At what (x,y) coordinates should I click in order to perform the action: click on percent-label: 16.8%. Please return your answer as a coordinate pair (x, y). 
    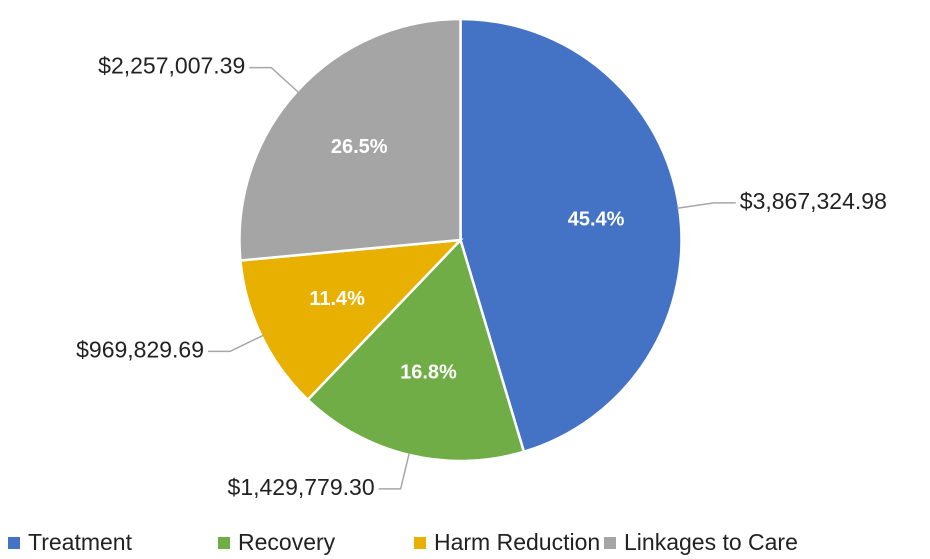
    Looking at the image, I should click on (428, 373).